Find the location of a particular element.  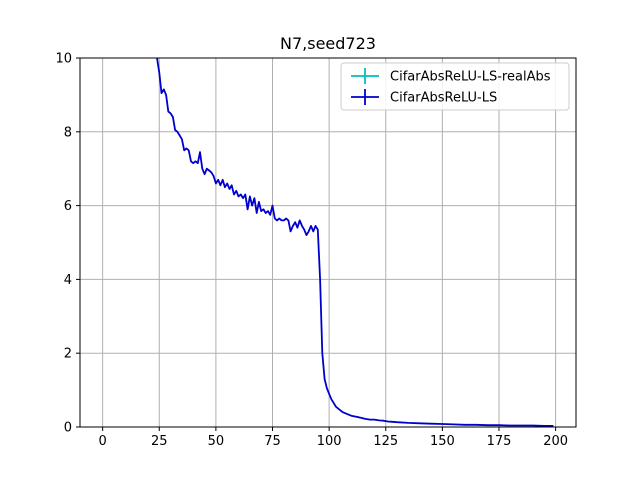

legend-label: CifarAbsReLU-LS is located at coordinates (443, 98).